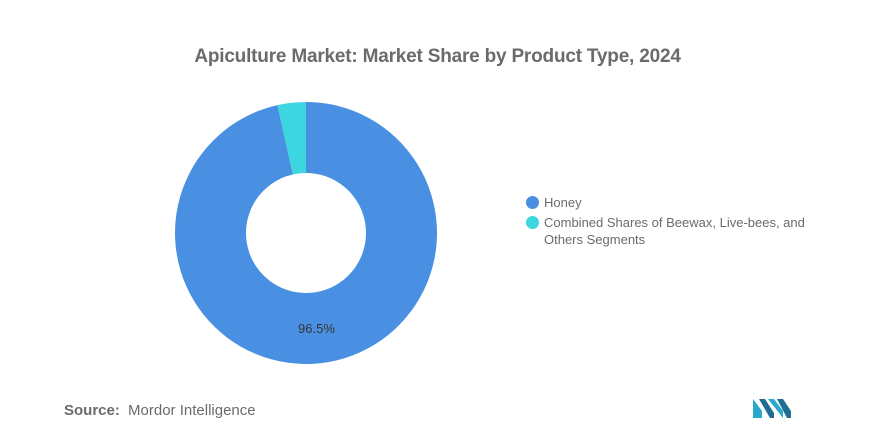 The height and width of the screenshot is (425, 875). What do you see at coordinates (563, 202) in the screenshot?
I see `legend-label-0: Honey` at bounding box center [563, 202].